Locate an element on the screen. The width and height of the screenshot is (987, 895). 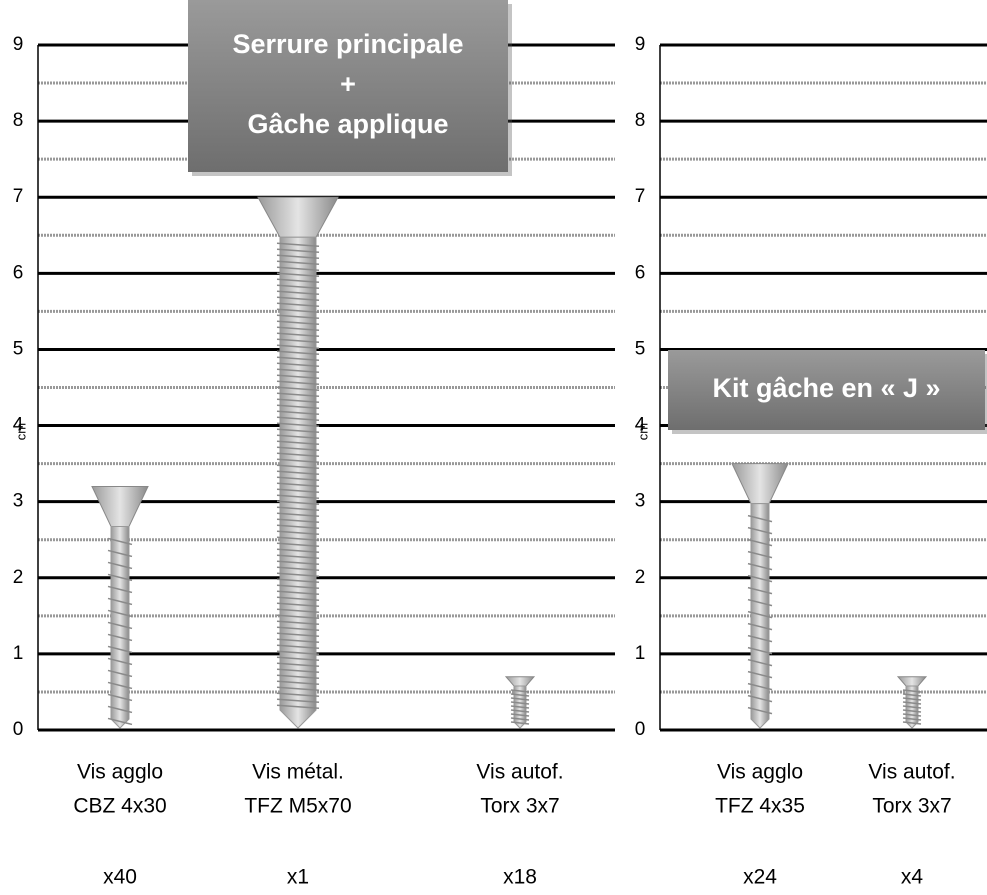
y-tick-label: 4 is located at coordinates (18, 425).